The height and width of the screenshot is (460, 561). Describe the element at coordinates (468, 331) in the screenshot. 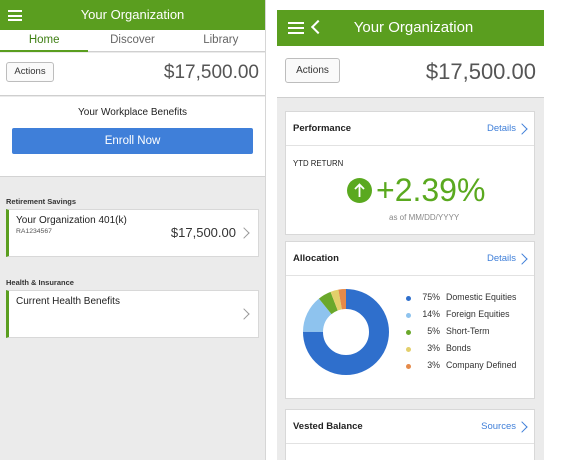

I see `legend-label: Short-Term` at that location.